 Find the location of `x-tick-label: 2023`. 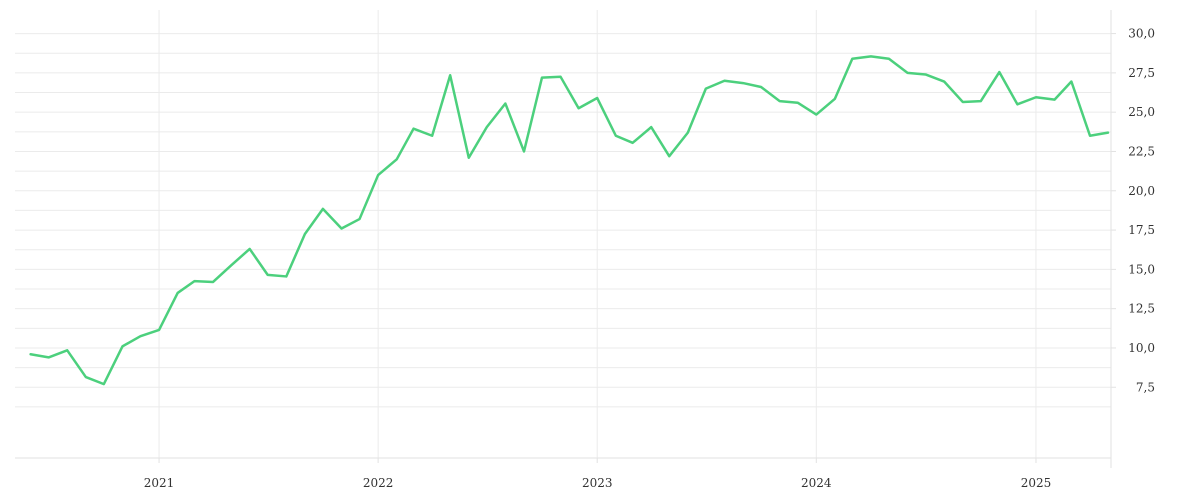

x-tick-label: 2023 is located at coordinates (597, 483).